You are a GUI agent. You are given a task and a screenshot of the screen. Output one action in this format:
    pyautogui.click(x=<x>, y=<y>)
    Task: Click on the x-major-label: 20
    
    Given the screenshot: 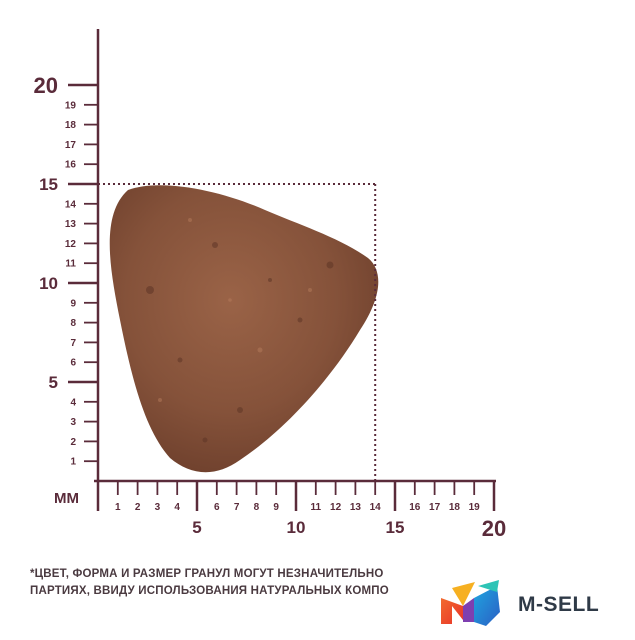 What is the action you would take?
    pyautogui.click(x=494, y=528)
    